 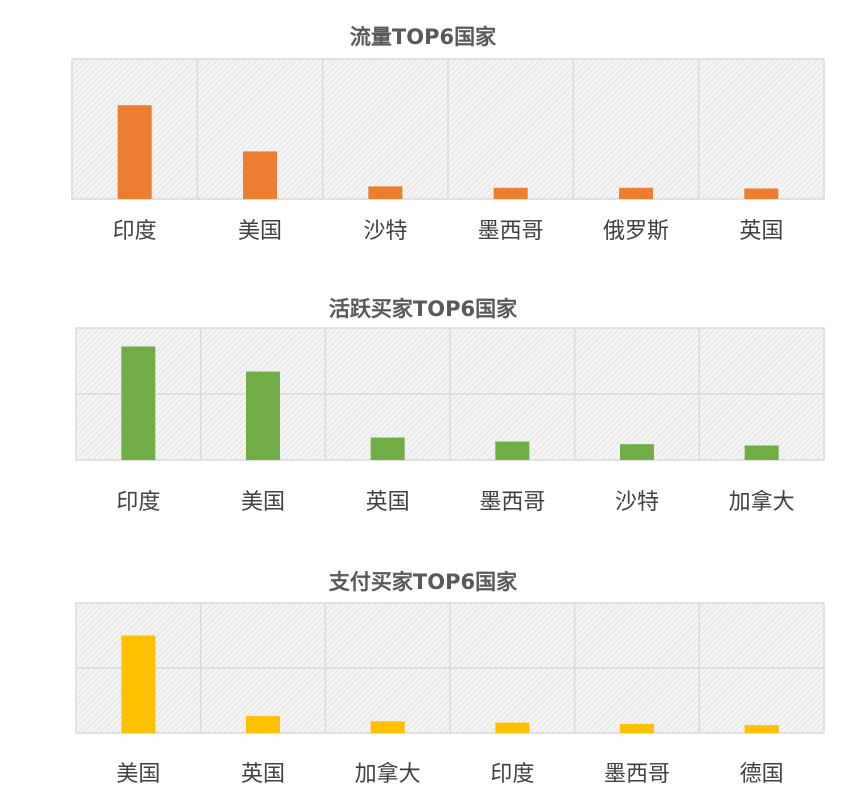 I want to click on chart-title: 流量TOP6国家, so click(x=423, y=37).